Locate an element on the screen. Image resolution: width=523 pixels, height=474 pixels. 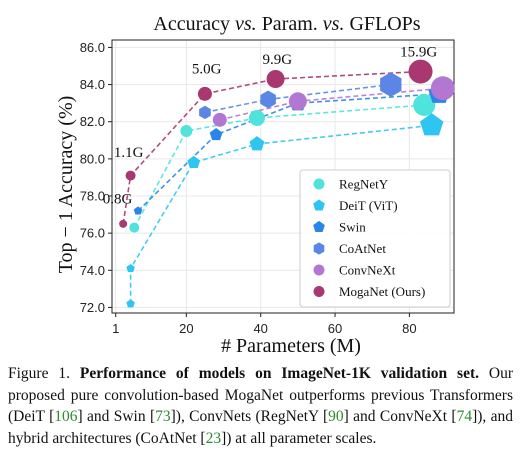
flops-annotation: 0.8G is located at coordinates (118, 199).